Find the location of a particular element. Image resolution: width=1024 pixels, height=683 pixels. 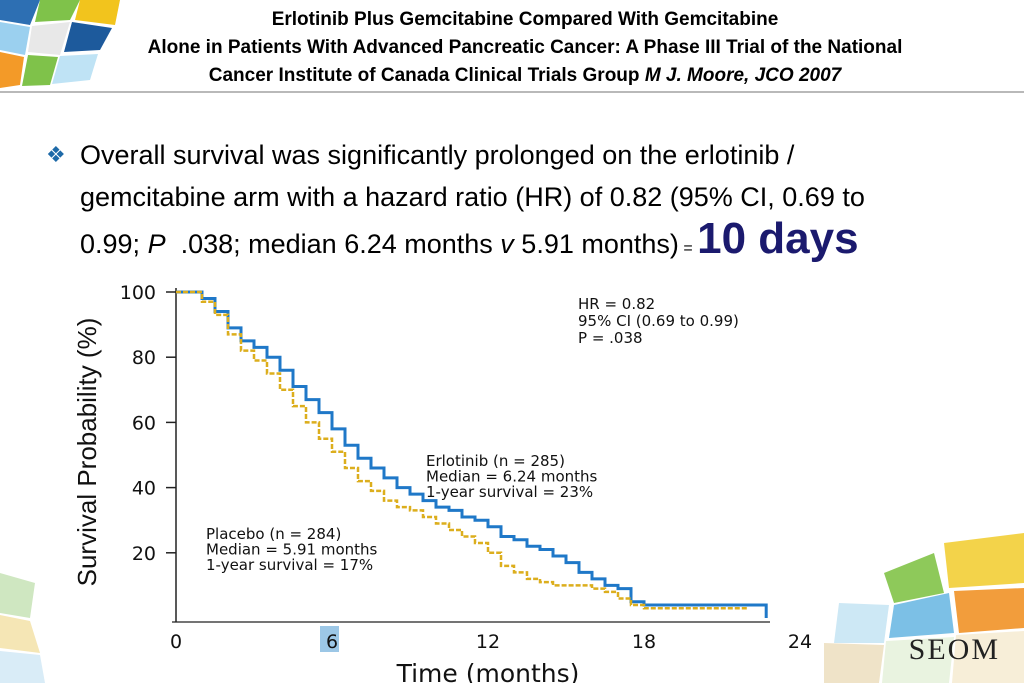

bullet-line-3-c: 5.91 months) is located at coordinates (596, 244).